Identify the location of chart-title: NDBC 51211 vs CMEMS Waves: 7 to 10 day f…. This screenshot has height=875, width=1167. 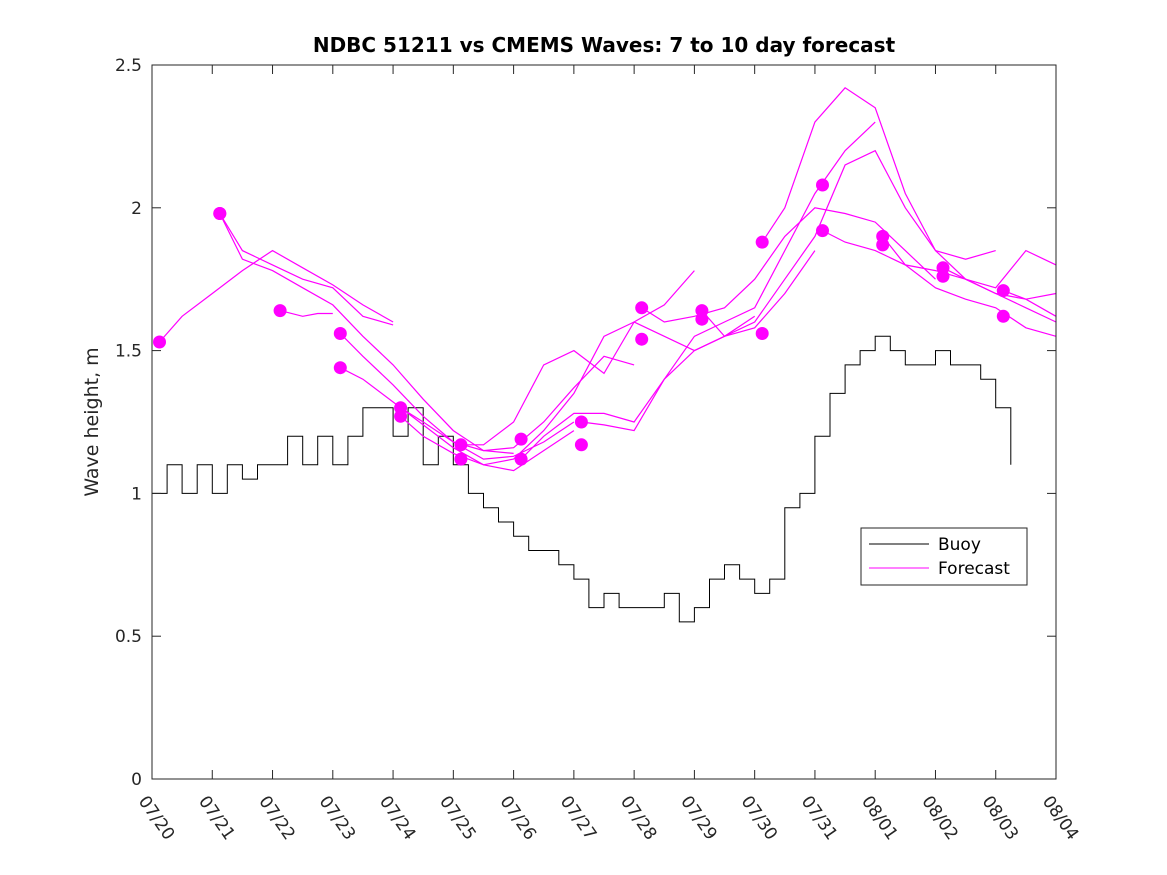
(604, 45).